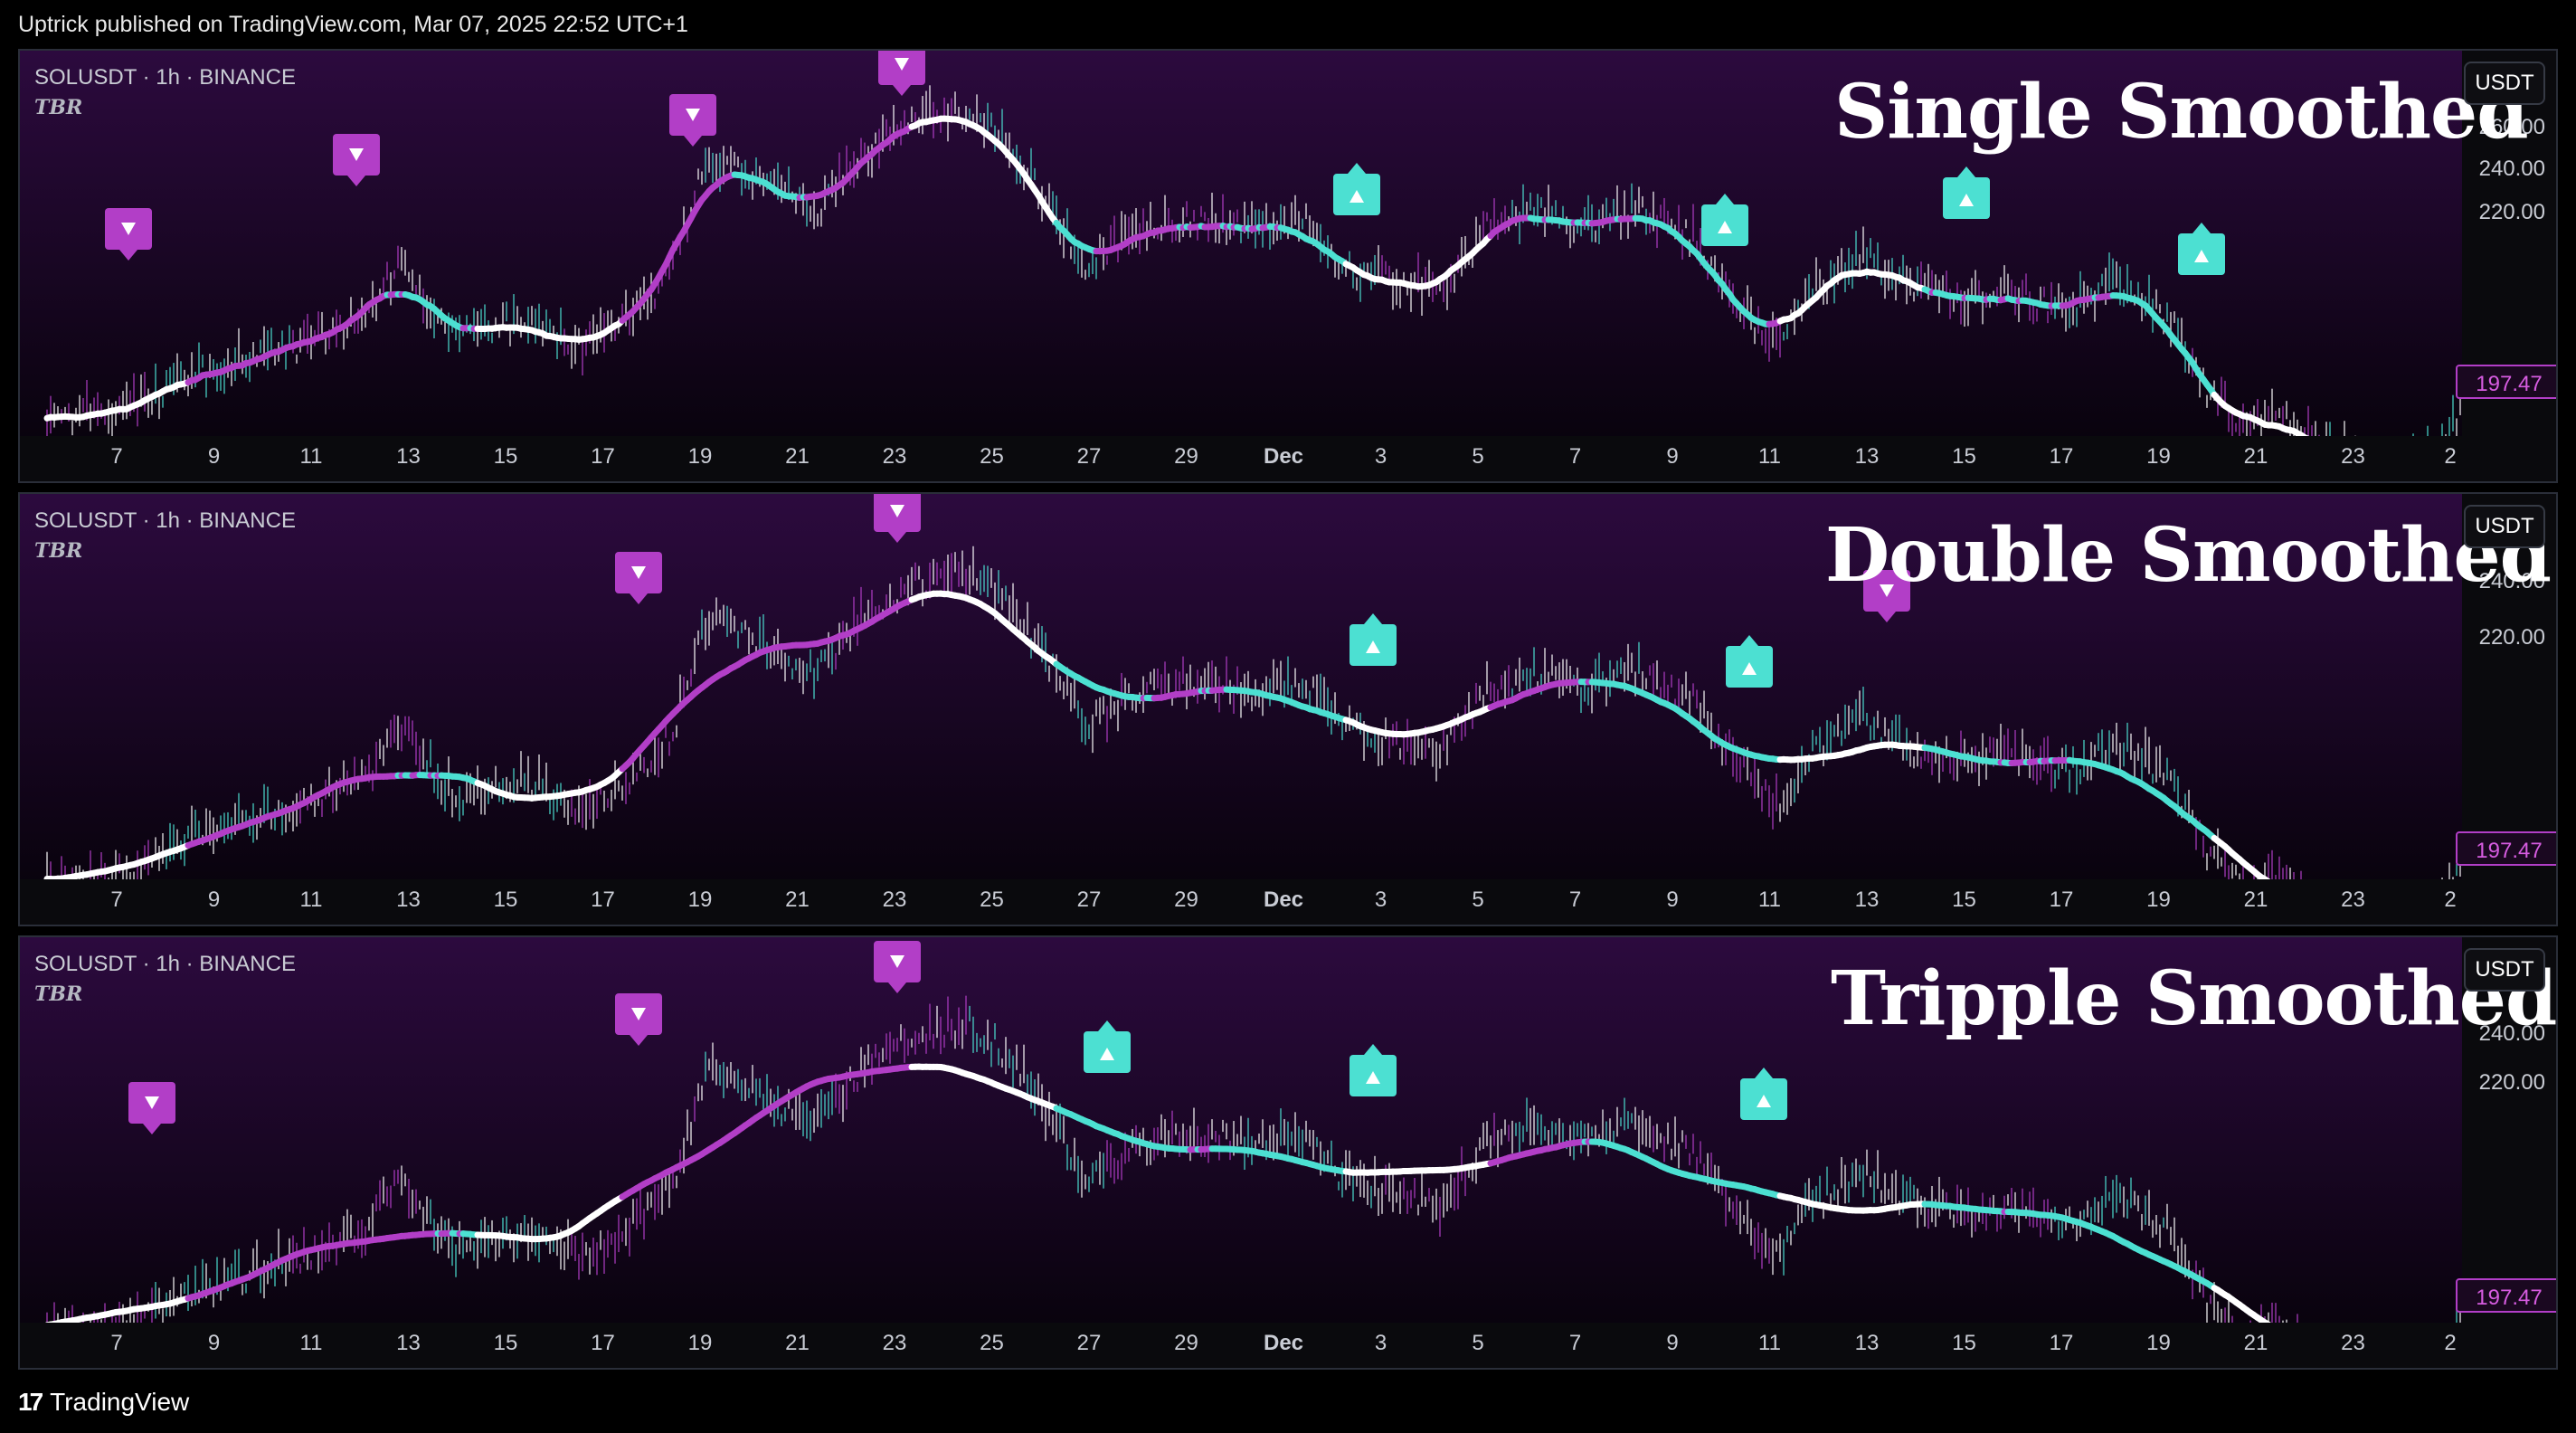 This screenshot has height=1433, width=2576. I want to click on price-axis, so click(2509, 266).